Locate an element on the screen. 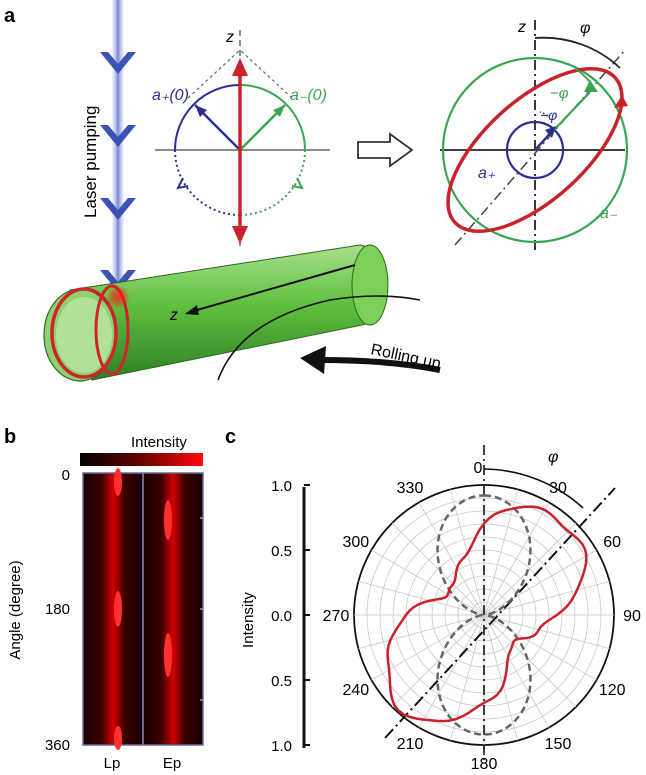 The height and width of the screenshot is (775, 646). laser-pumping-label: Laser pumping is located at coordinates (90, 162).